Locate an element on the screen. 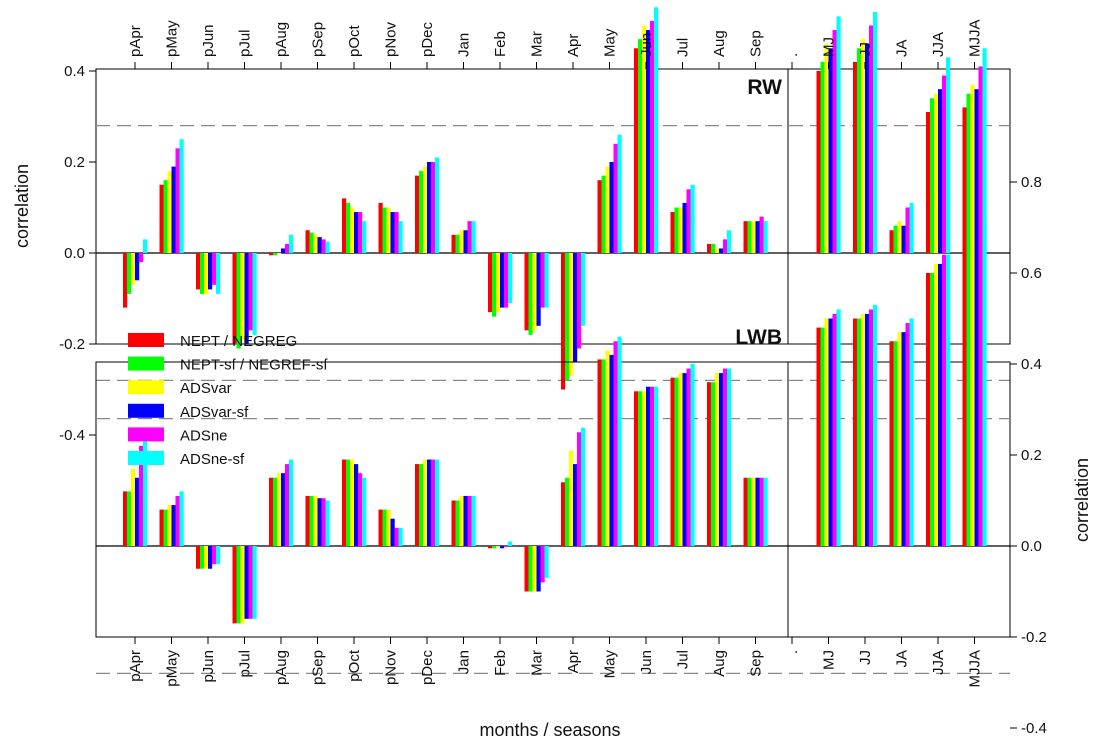 The image size is (1098, 744). bar-rw-Aug-s2 is located at coordinates (717, 250).